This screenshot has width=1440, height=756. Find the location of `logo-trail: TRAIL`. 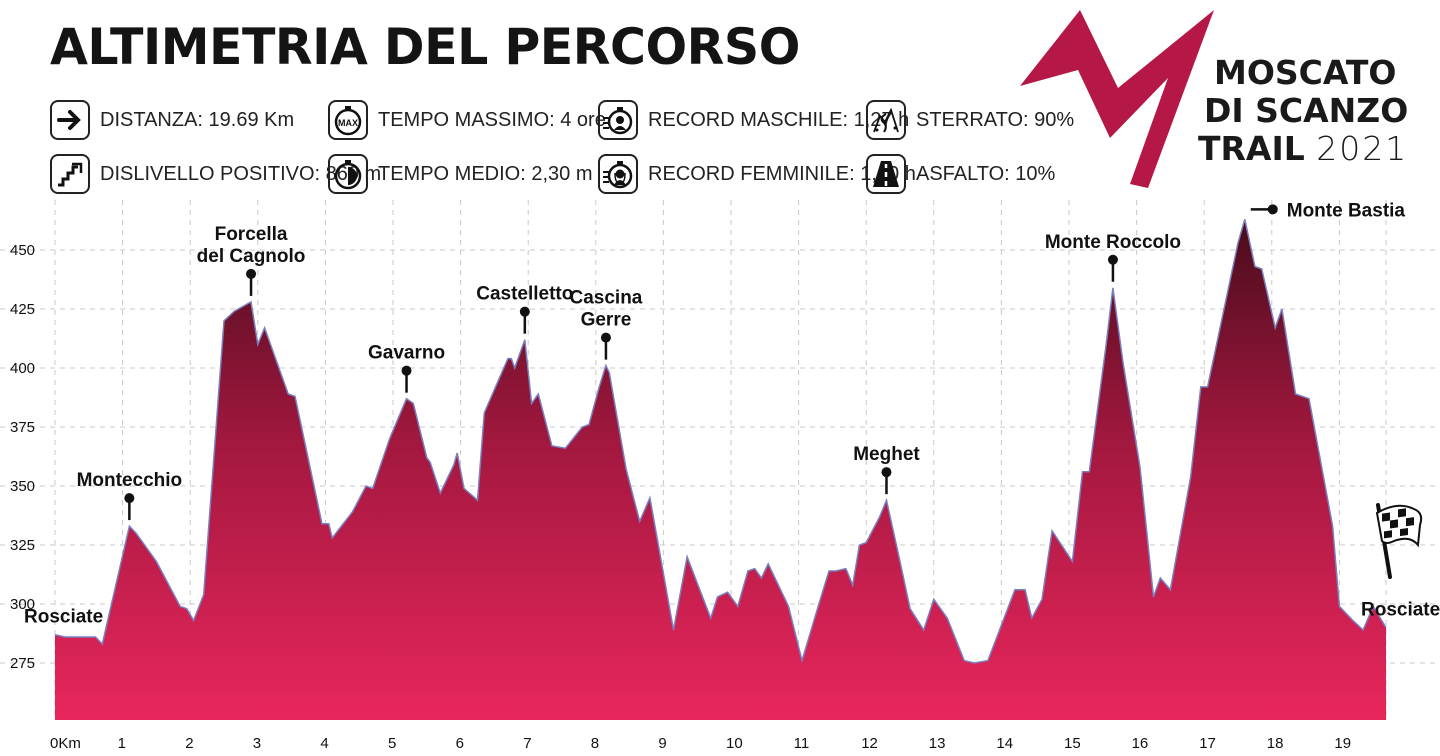

logo-trail: TRAIL is located at coordinates (1251, 148).